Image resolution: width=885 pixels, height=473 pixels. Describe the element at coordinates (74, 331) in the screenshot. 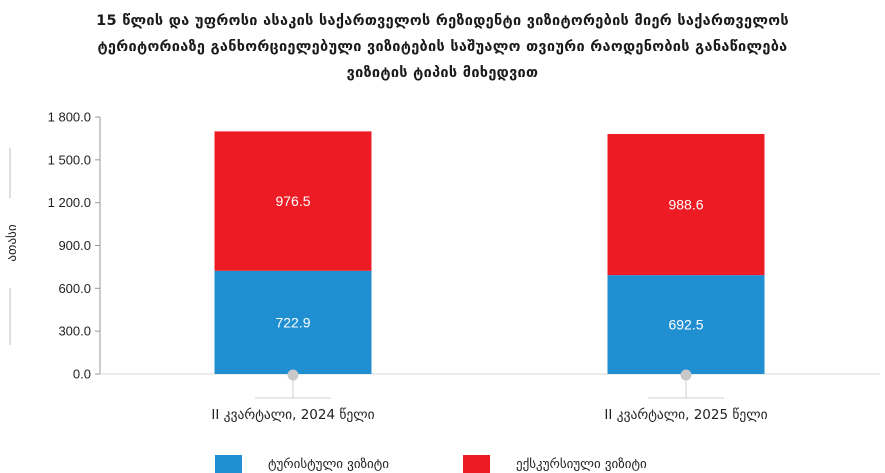

I see `y-tick-label: 300.0` at that location.